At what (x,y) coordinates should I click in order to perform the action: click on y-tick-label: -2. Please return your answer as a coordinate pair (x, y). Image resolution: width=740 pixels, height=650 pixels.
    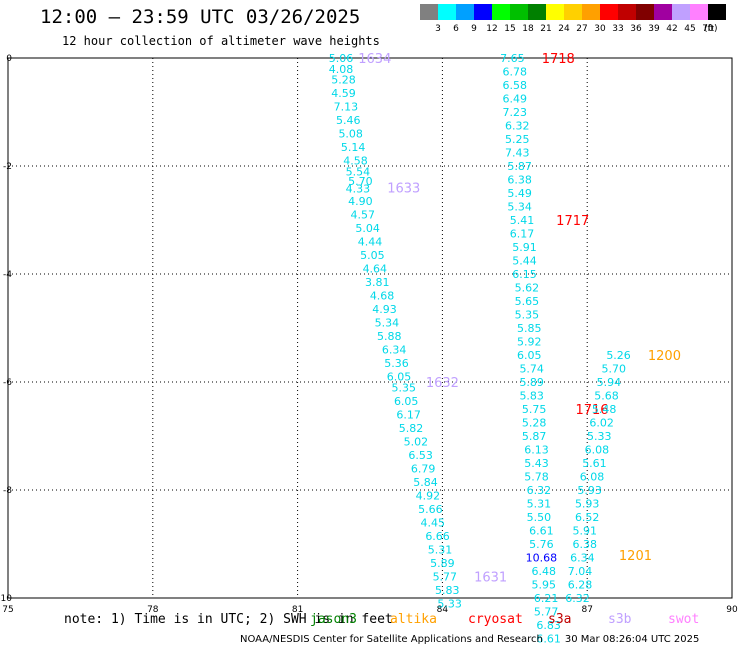
    Looking at the image, I should click on (7, 167).